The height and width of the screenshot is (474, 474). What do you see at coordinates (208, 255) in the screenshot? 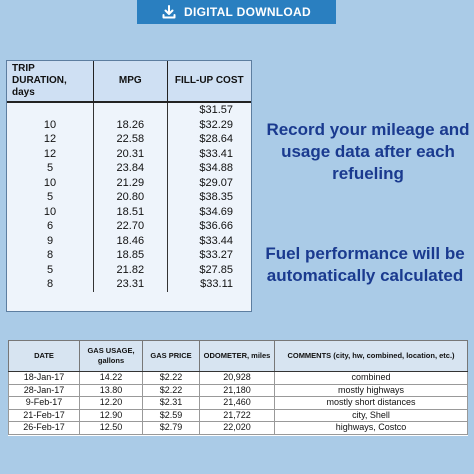
I see `fillup-cost-cell: $33.27` at bounding box center [208, 255].